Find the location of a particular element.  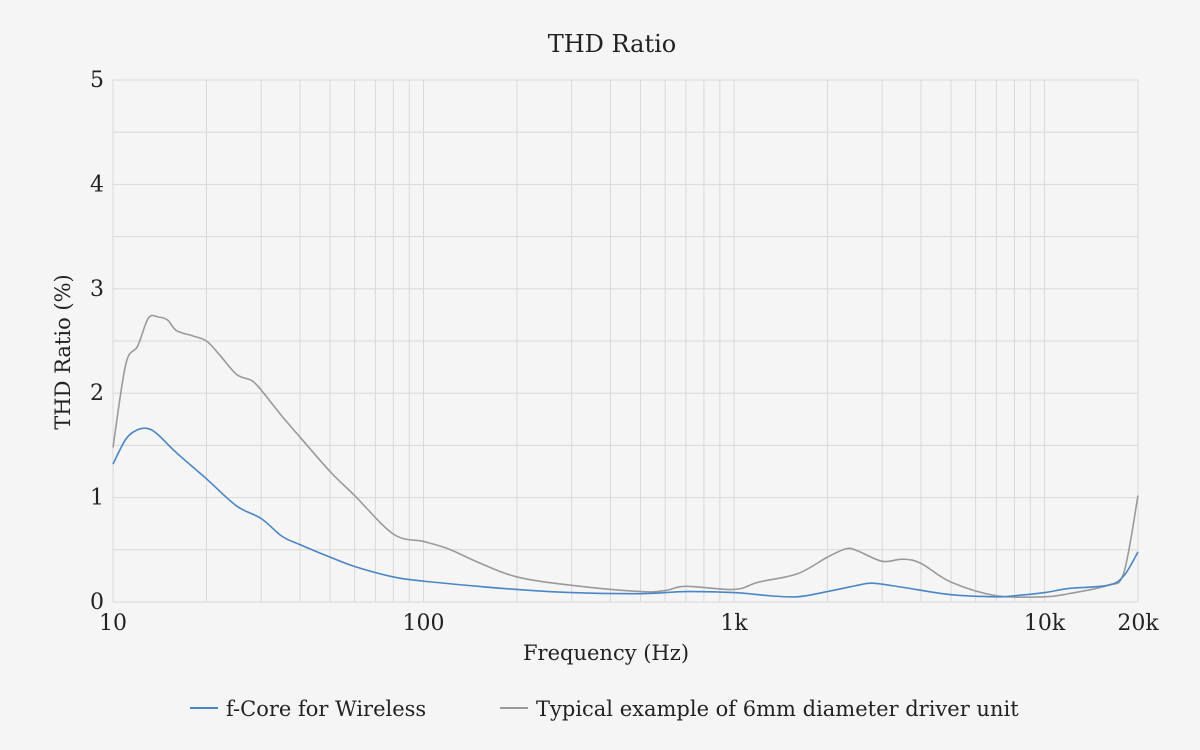

y-tick-label: 4 is located at coordinates (97, 184).